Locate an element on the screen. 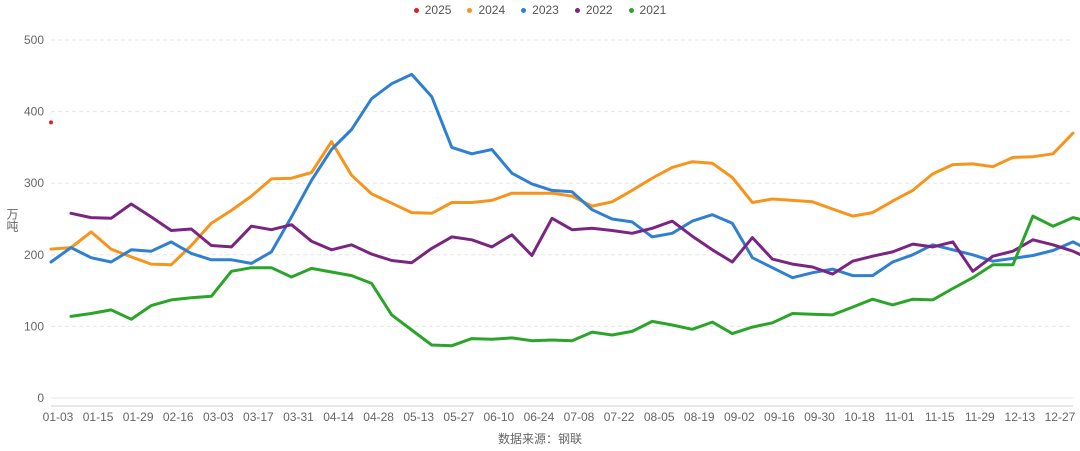 The image size is (1080, 451). x-tick-label: 05-27 is located at coordinates (458, 417).